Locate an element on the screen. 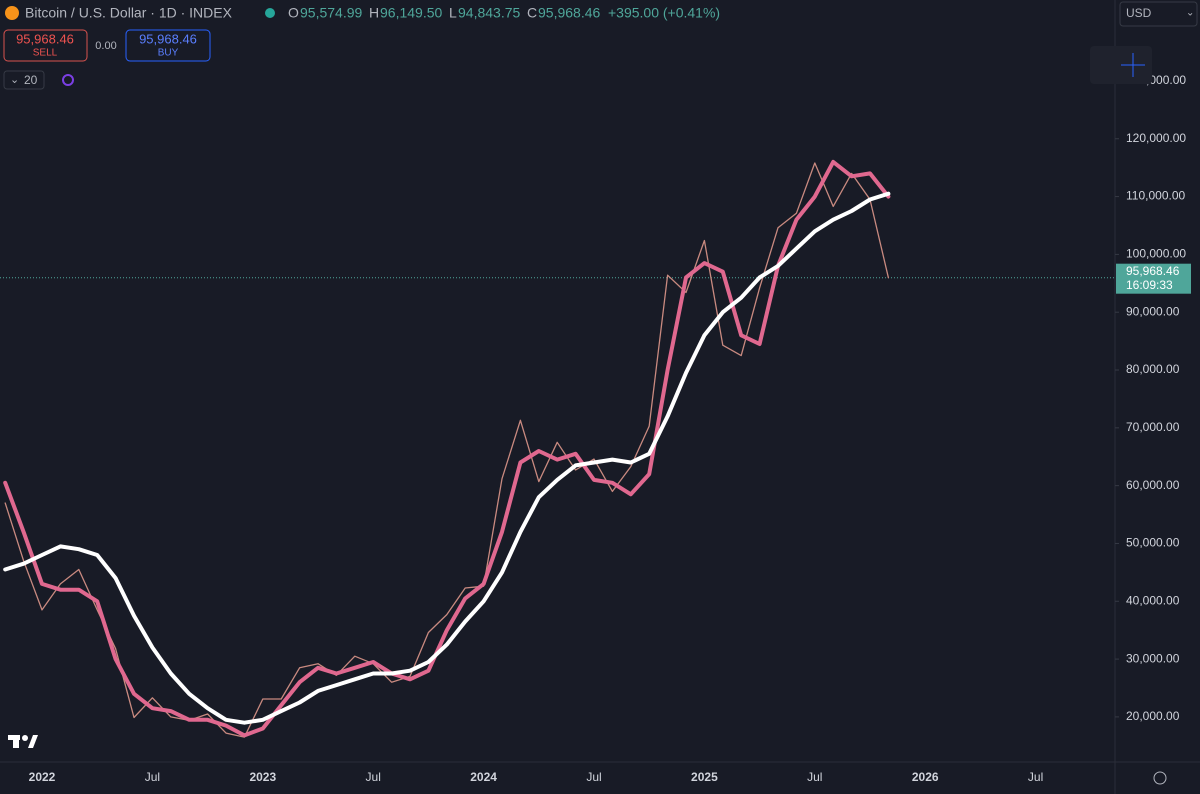 The height and width of the screenshot is (794, 1200). sell-button: 95,968.46 SELL is located at coordinates (45, 45).